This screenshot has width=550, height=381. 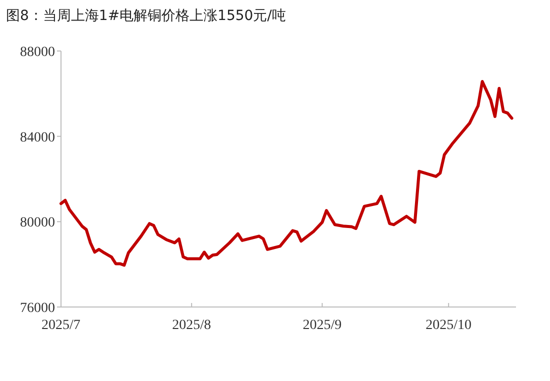 What do you see at coordinates (37, 52) in the screenshot?
I see `y-tick-label: 88000` at bounding box center [37, 52].